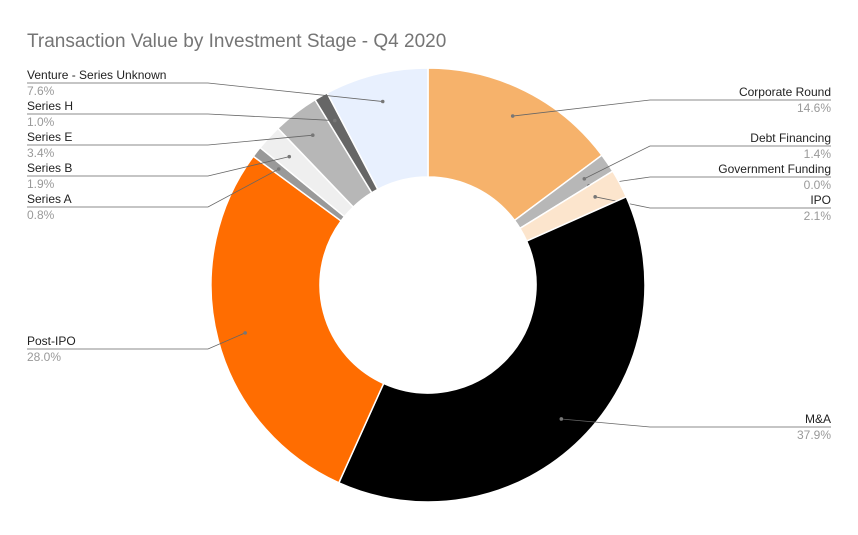 The width and height of the screenshot is (858, 535). Describe the element at coordinates (51, 341) in the screenshot. I see `slice-label: Post-IPO` at that location.